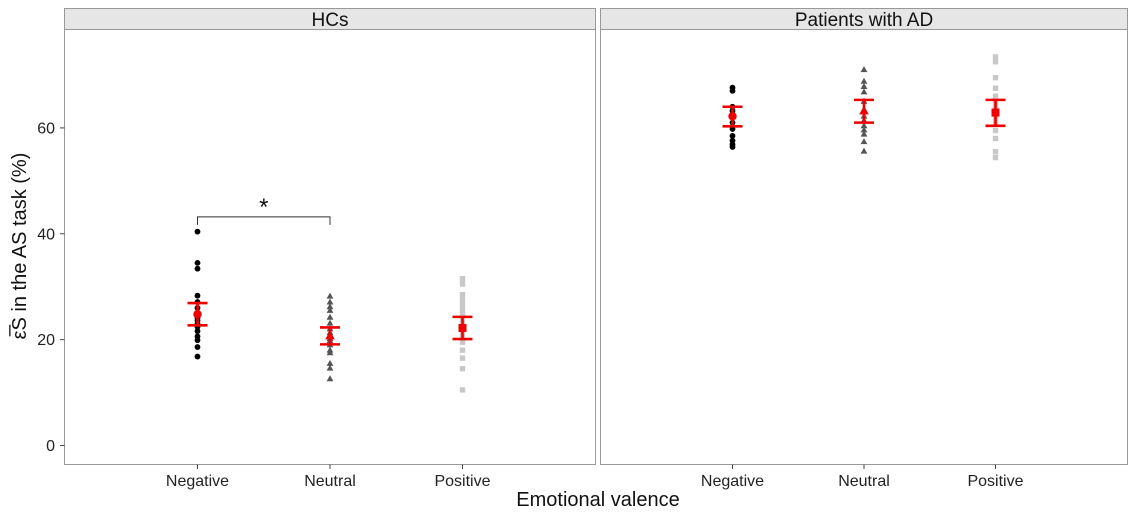  What do you see at coordinates (864, 20) in the screenshot?
I see `panel-title-ad: Patients with AD` at bounding box center [864, 20].